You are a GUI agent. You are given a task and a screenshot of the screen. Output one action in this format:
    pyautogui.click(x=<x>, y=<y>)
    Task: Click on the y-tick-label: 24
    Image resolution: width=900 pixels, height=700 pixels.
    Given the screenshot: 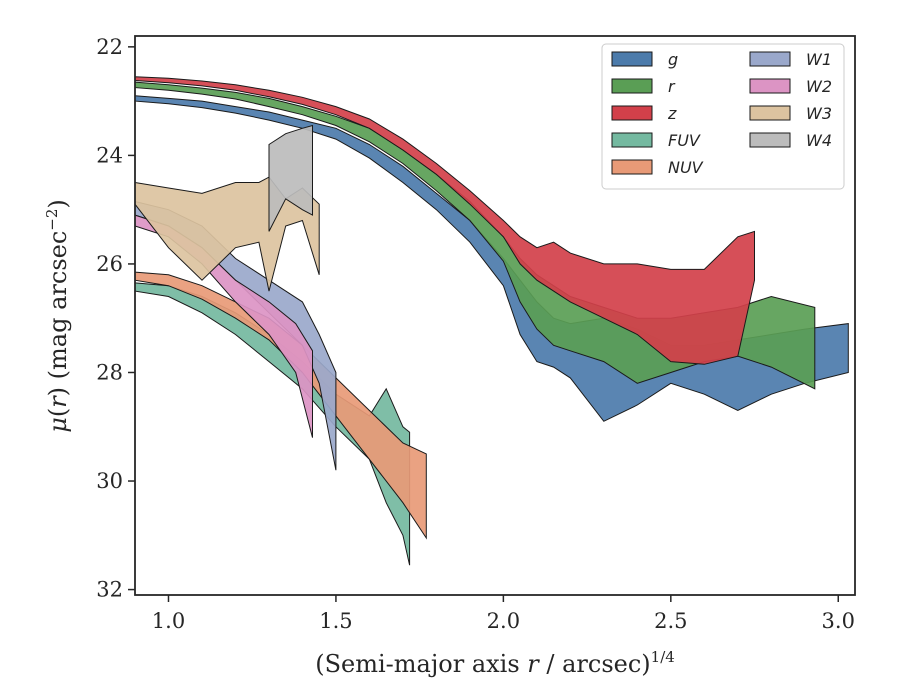 What is the action you would take?
    pyautogui.click(x=109, y=155)
    